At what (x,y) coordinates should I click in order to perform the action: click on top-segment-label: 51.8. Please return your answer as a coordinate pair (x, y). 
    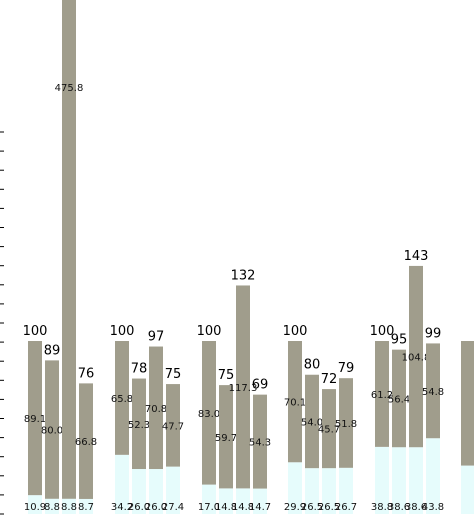
    Looking at the image, I should click on (346, 424).